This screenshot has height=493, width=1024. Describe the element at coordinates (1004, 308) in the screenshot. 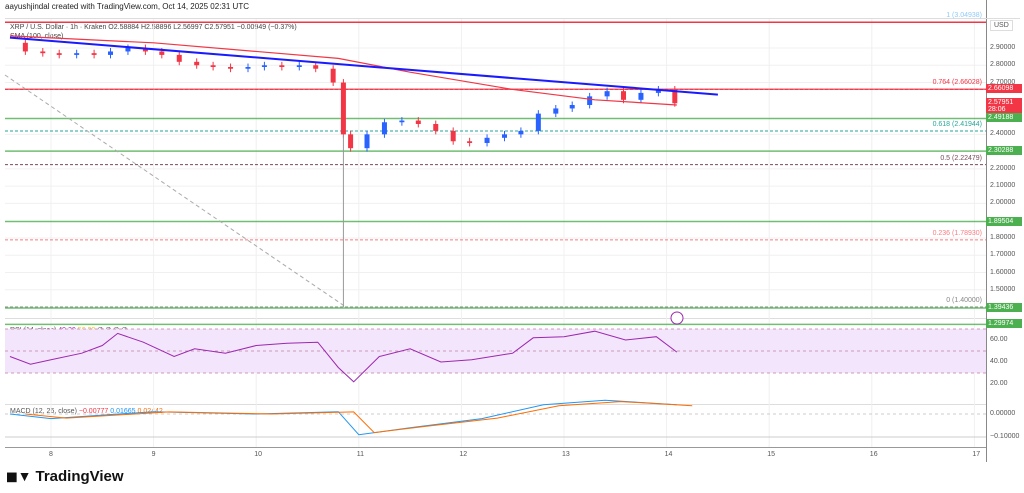

I see `price-tag: 1.39436` at that location.